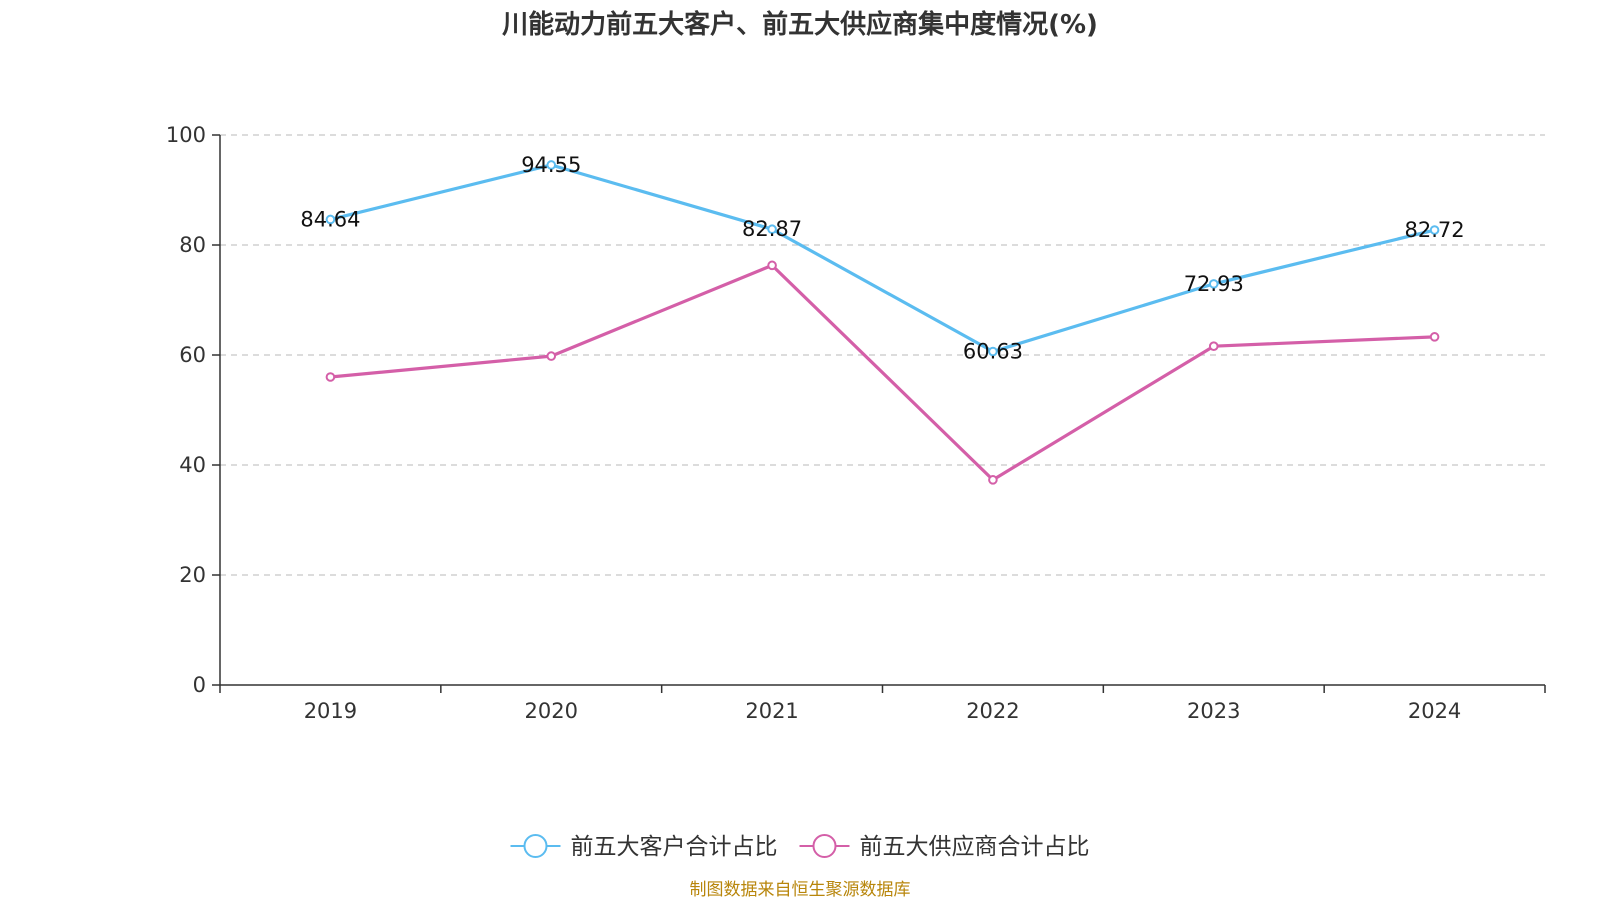  What do you see at coordinates (330, 711) in the screenshot?
I see `x-tick-label-2019: 2019` at bounding box center [330, 711].